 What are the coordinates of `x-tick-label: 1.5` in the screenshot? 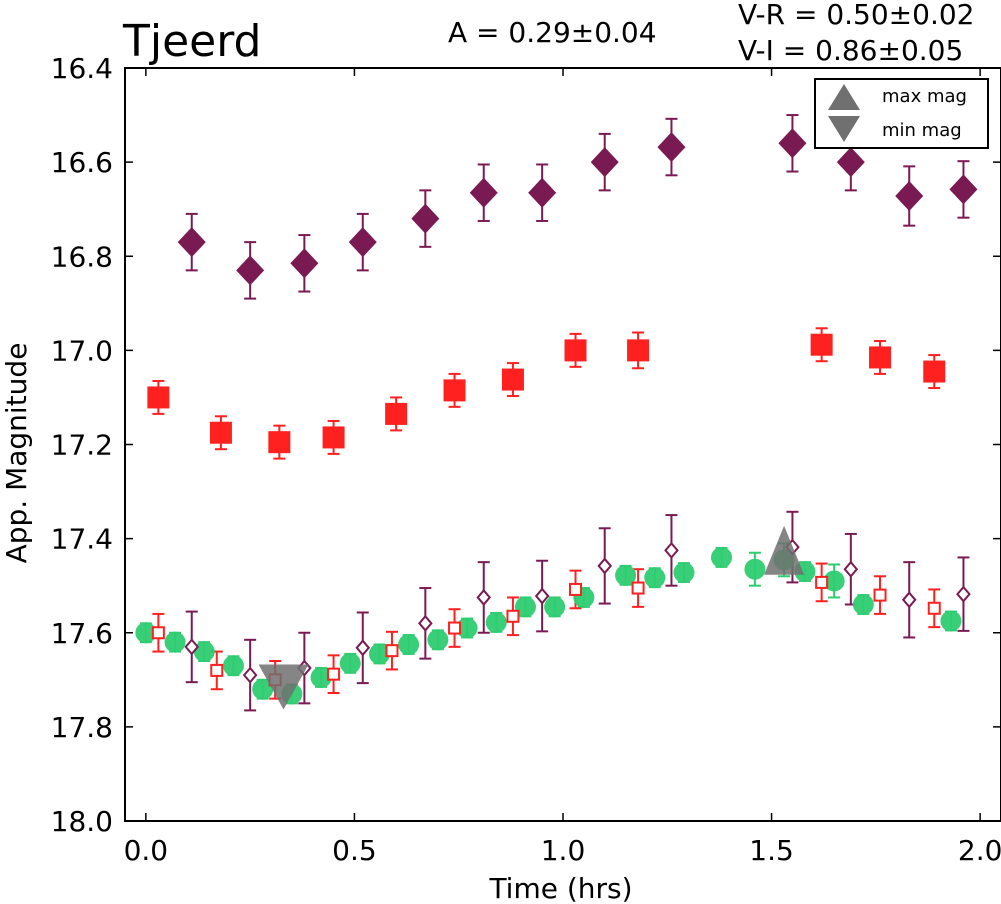 It's located at (771, 850).